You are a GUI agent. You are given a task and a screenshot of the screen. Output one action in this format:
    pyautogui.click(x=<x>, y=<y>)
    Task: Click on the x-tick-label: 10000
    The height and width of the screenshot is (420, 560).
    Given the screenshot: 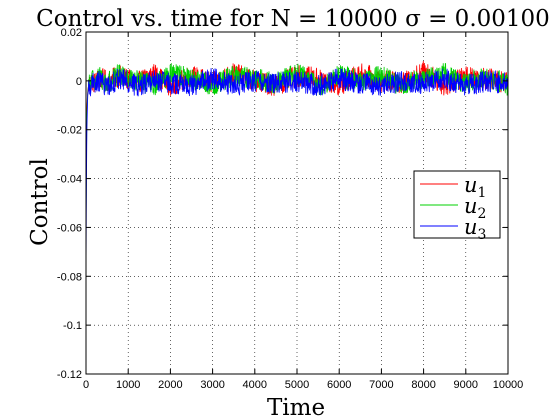 What is the action you would take?
    pyautogui.click(x=508, y=385)
    